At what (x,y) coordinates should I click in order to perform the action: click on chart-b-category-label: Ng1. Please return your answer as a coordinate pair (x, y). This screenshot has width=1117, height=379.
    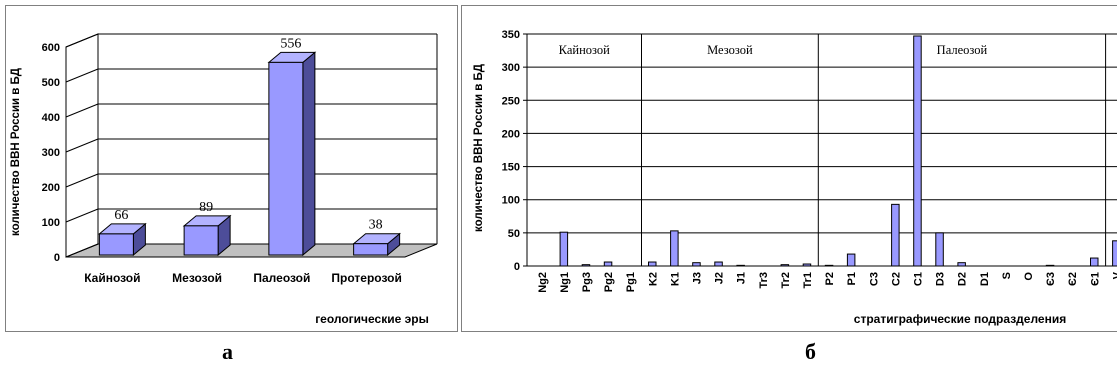
    Looking at the image, I should click on (565, 282).